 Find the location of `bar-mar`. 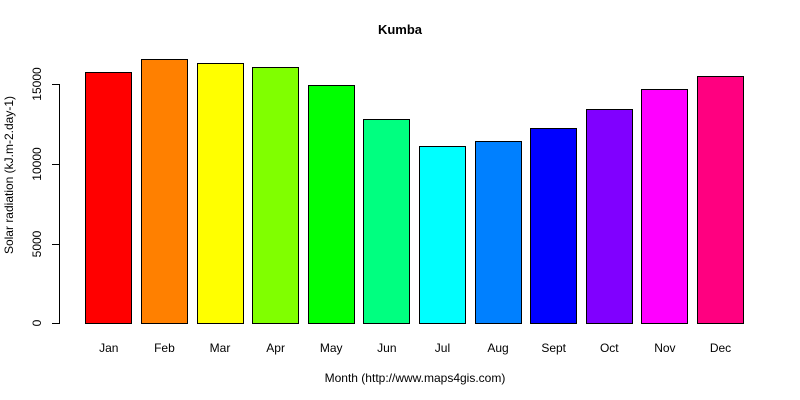

bar-mar is located at coordinates (220, 193).